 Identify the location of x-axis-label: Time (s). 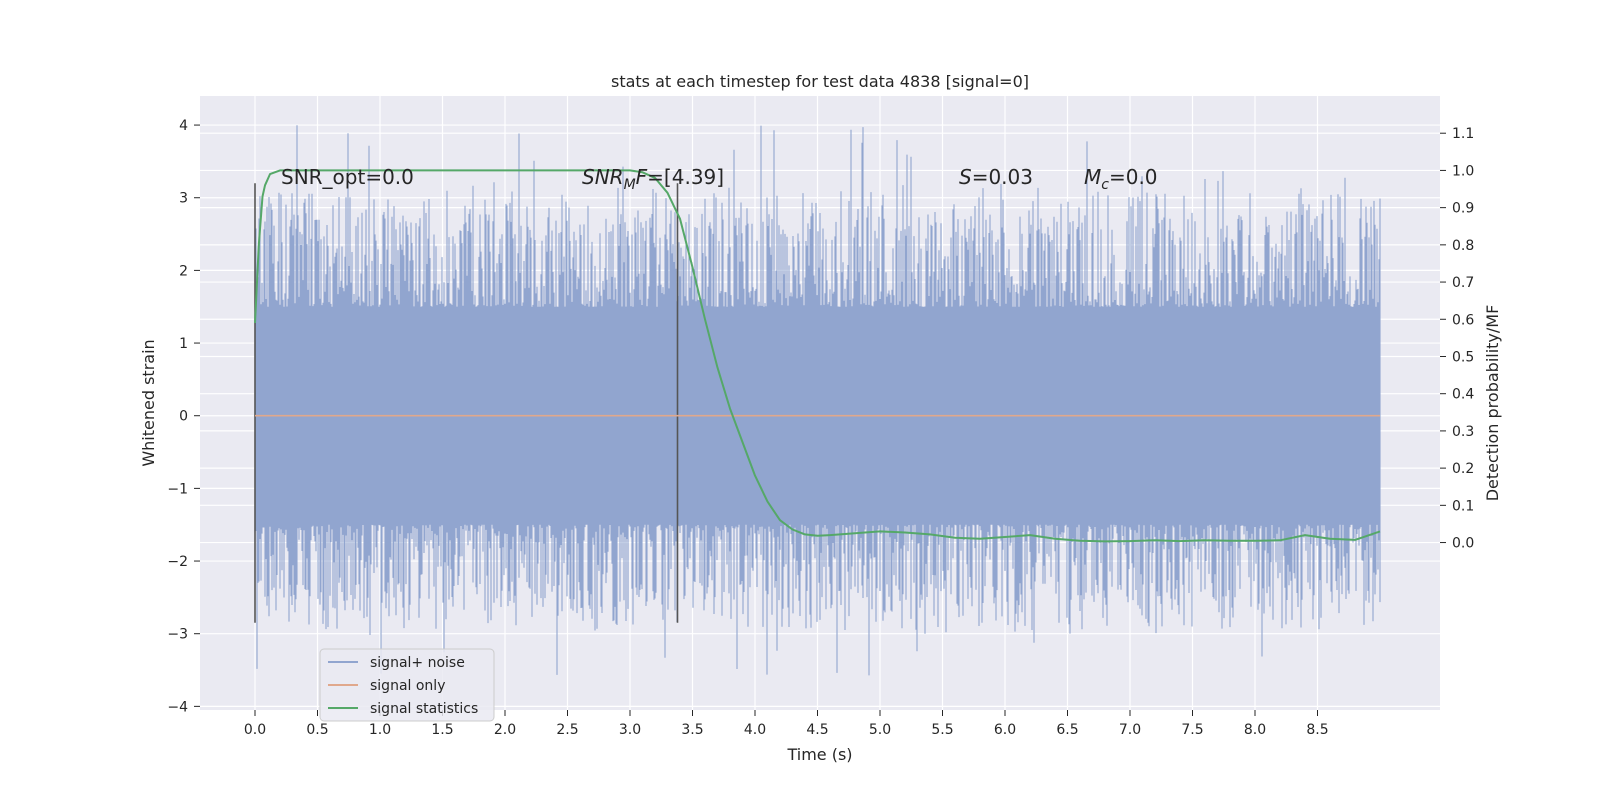
(819, 754).